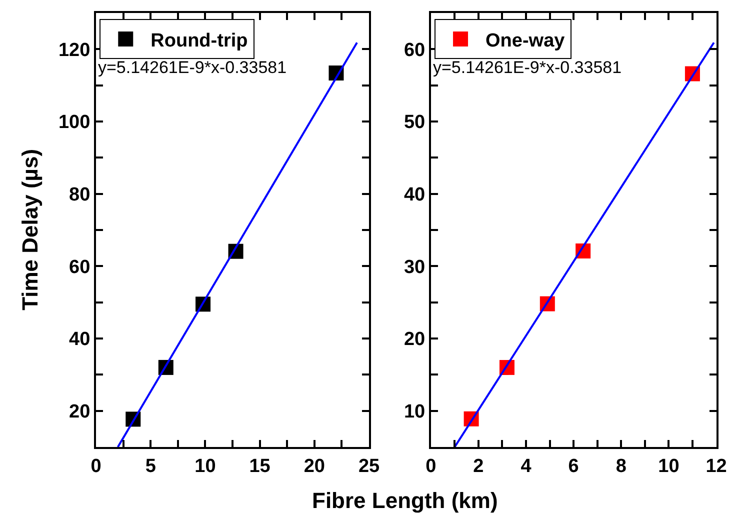  Describe the element at coordinates (526, 466) in the screenshot. I see `x-tick-label: 4` at that location.